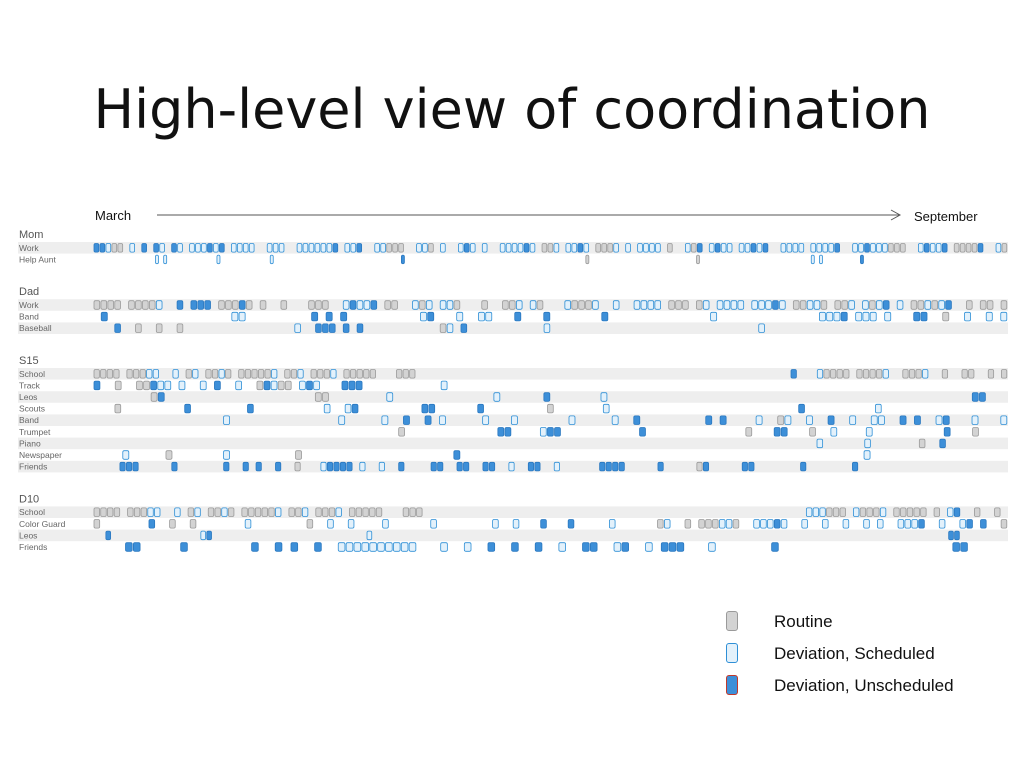  What do you see at coordinates (732, 621) in the screenshot?
I see `legend-swatch-routine` at bounding box center [732, 621].